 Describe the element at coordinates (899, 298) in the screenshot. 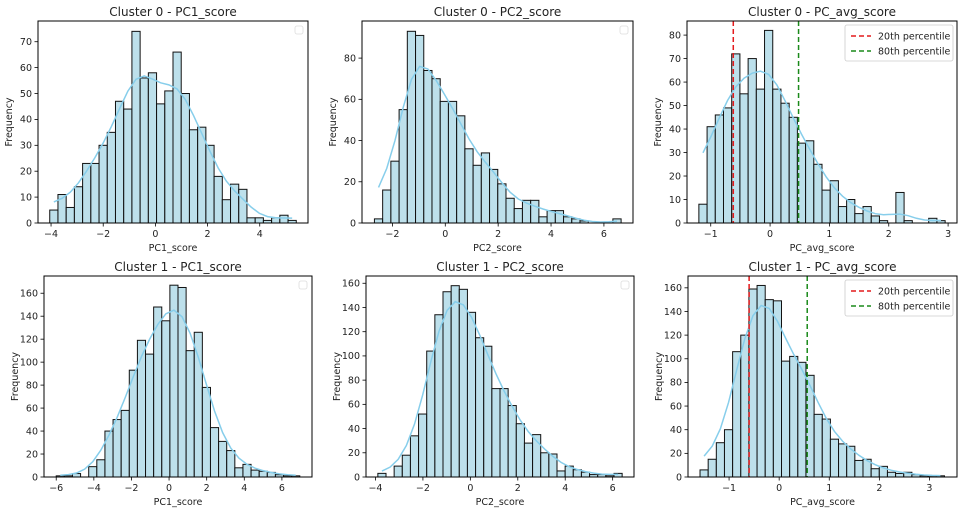

I see `legend: 20th percentile 80th percentile` at that location.